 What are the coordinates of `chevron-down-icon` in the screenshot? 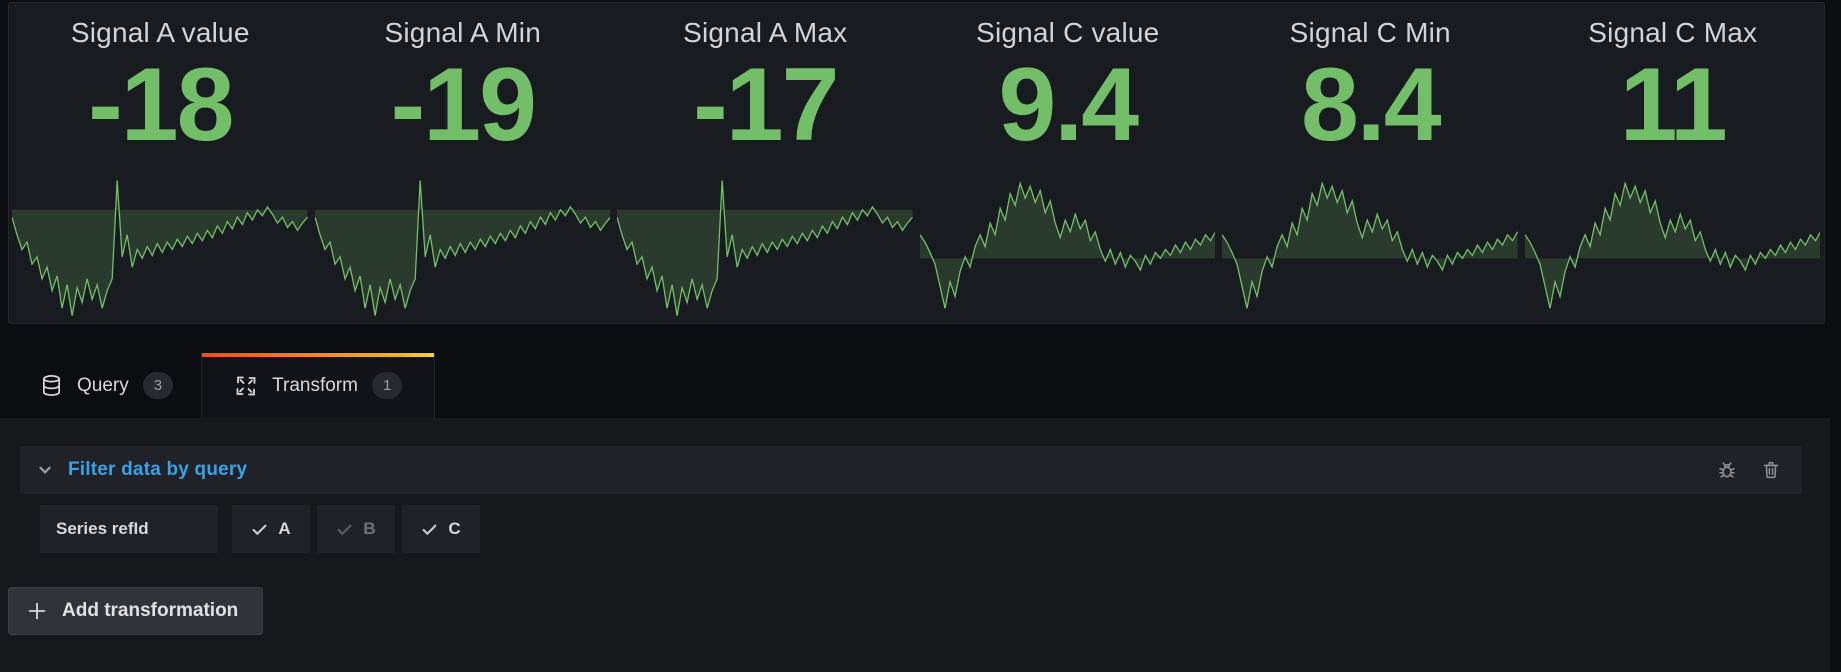 It's located at (45, 470).